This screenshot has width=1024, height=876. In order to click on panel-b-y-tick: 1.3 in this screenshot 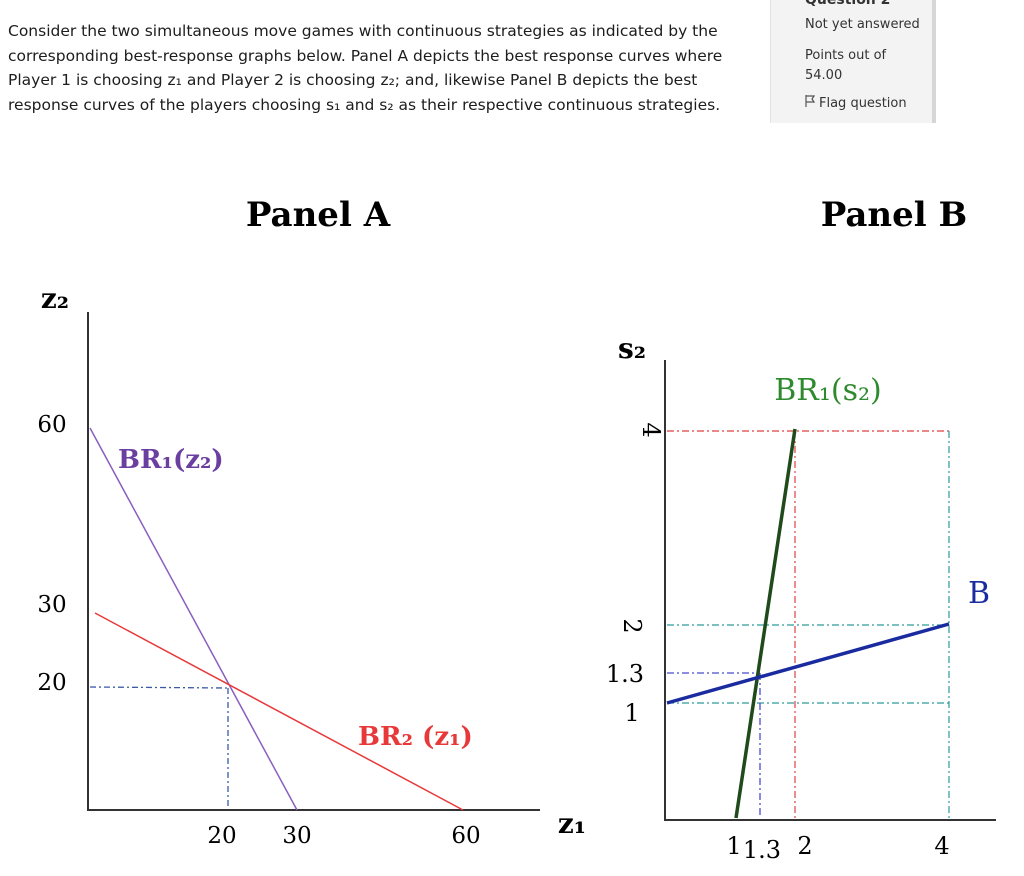, I will do `click(625, 674)`.